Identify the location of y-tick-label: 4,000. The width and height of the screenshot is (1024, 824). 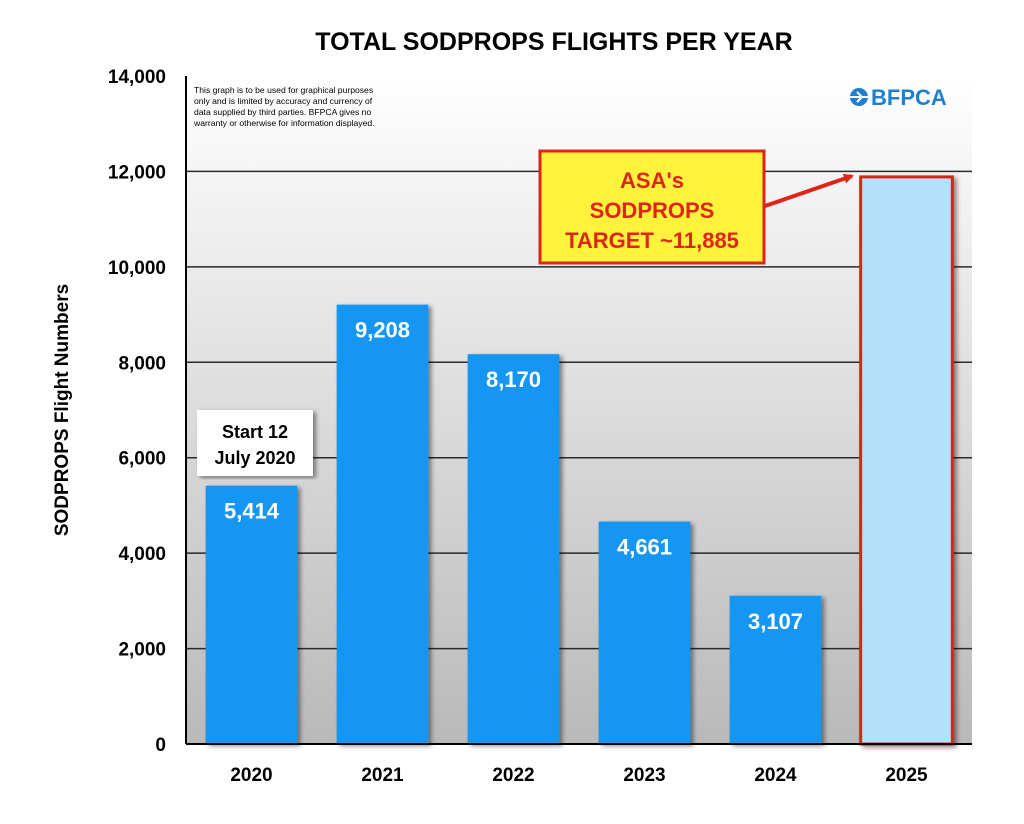
(142, 554).